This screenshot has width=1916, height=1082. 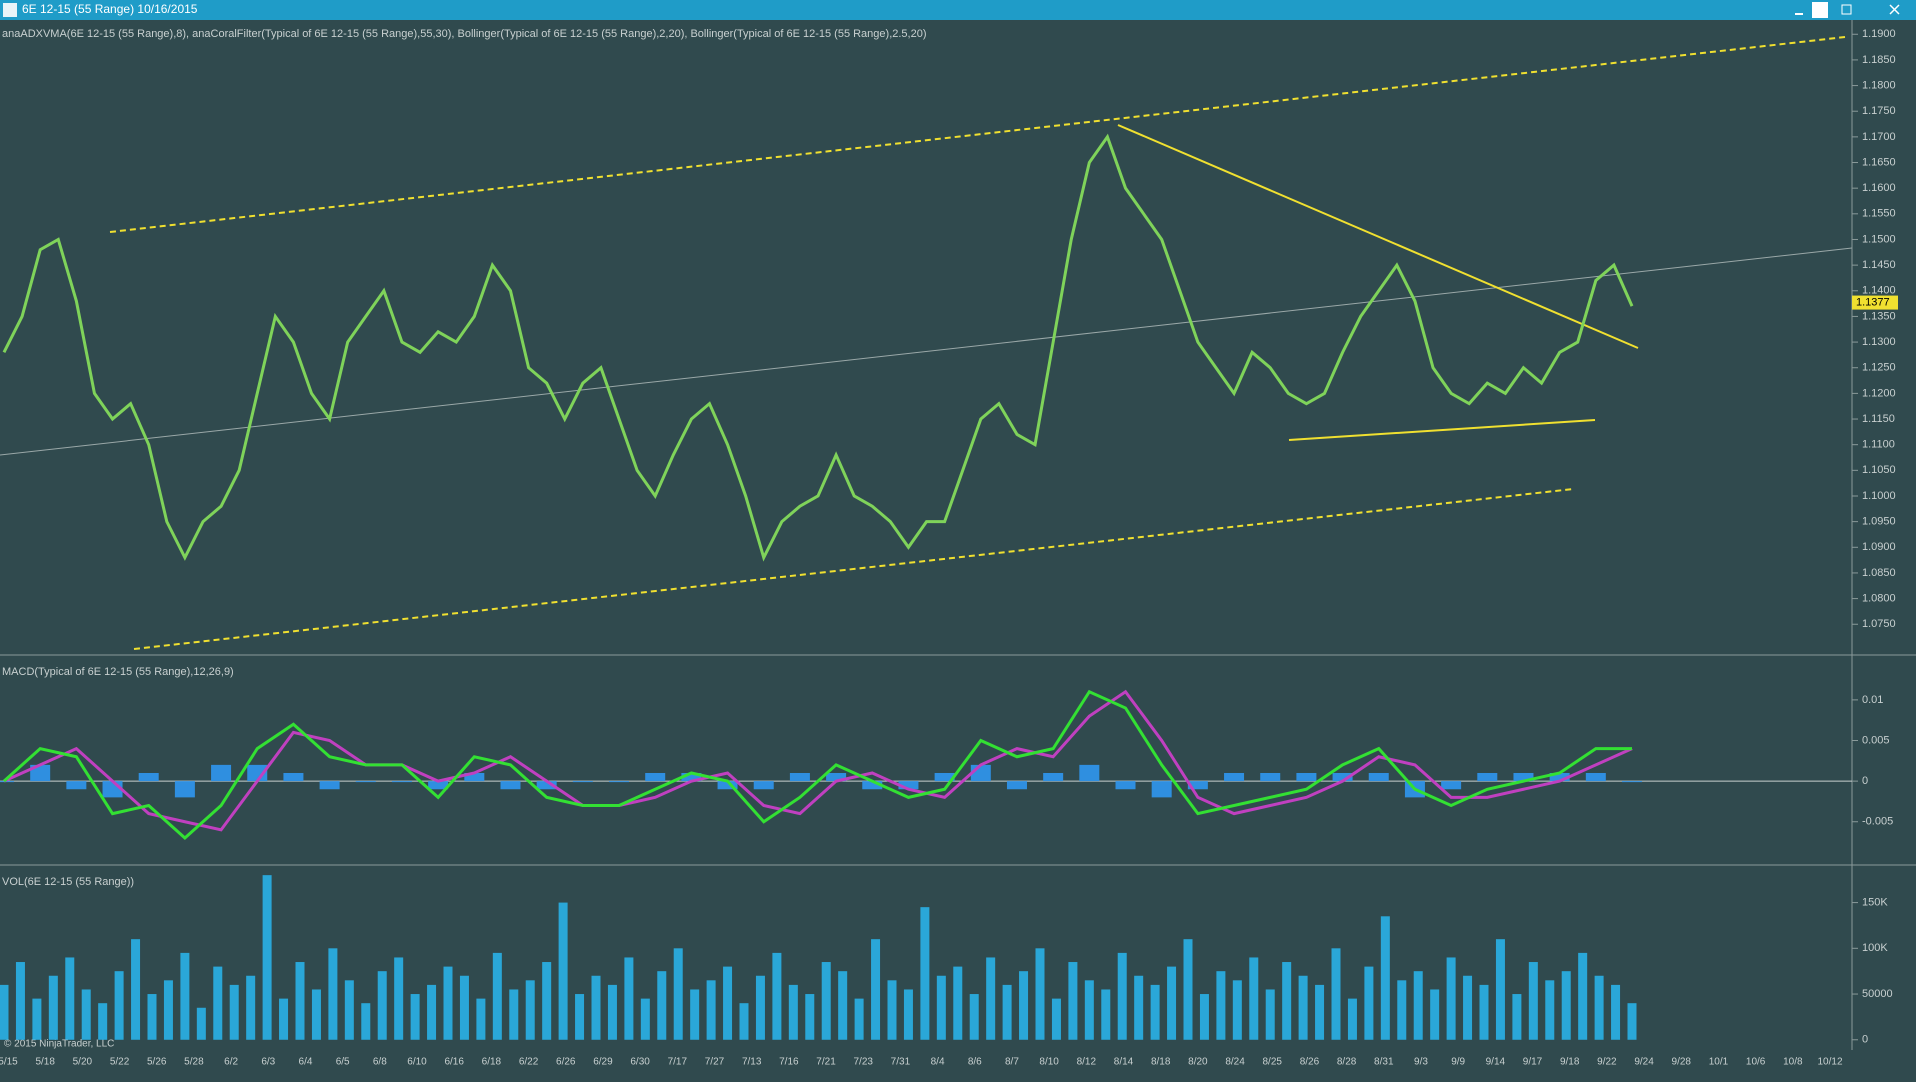 I want to click on x-tick-label: 7/16, so click(x=789, y=1062).